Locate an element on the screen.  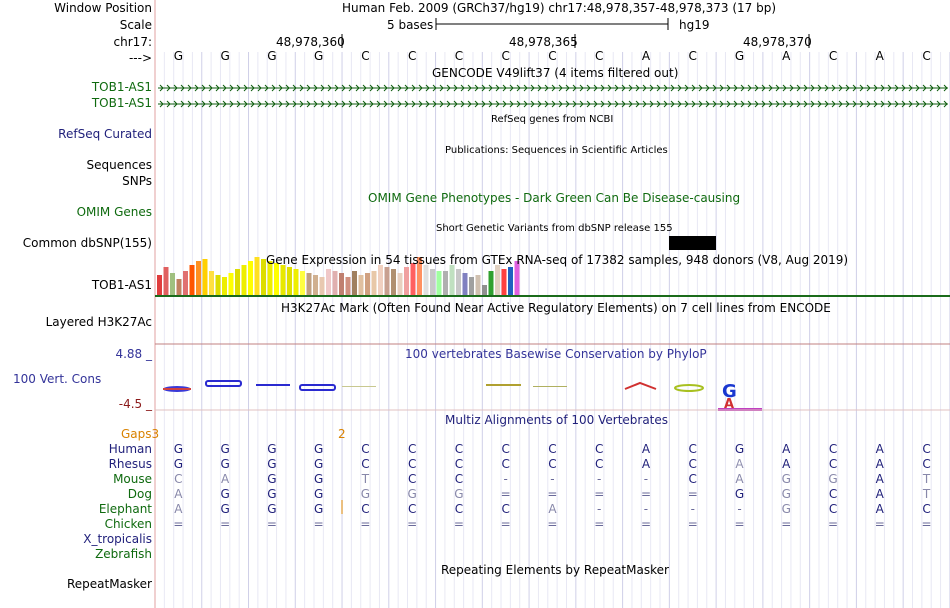
title-multiz: Multiz Alignments of 100 Vertebrates is located at coordinates (557, 420).